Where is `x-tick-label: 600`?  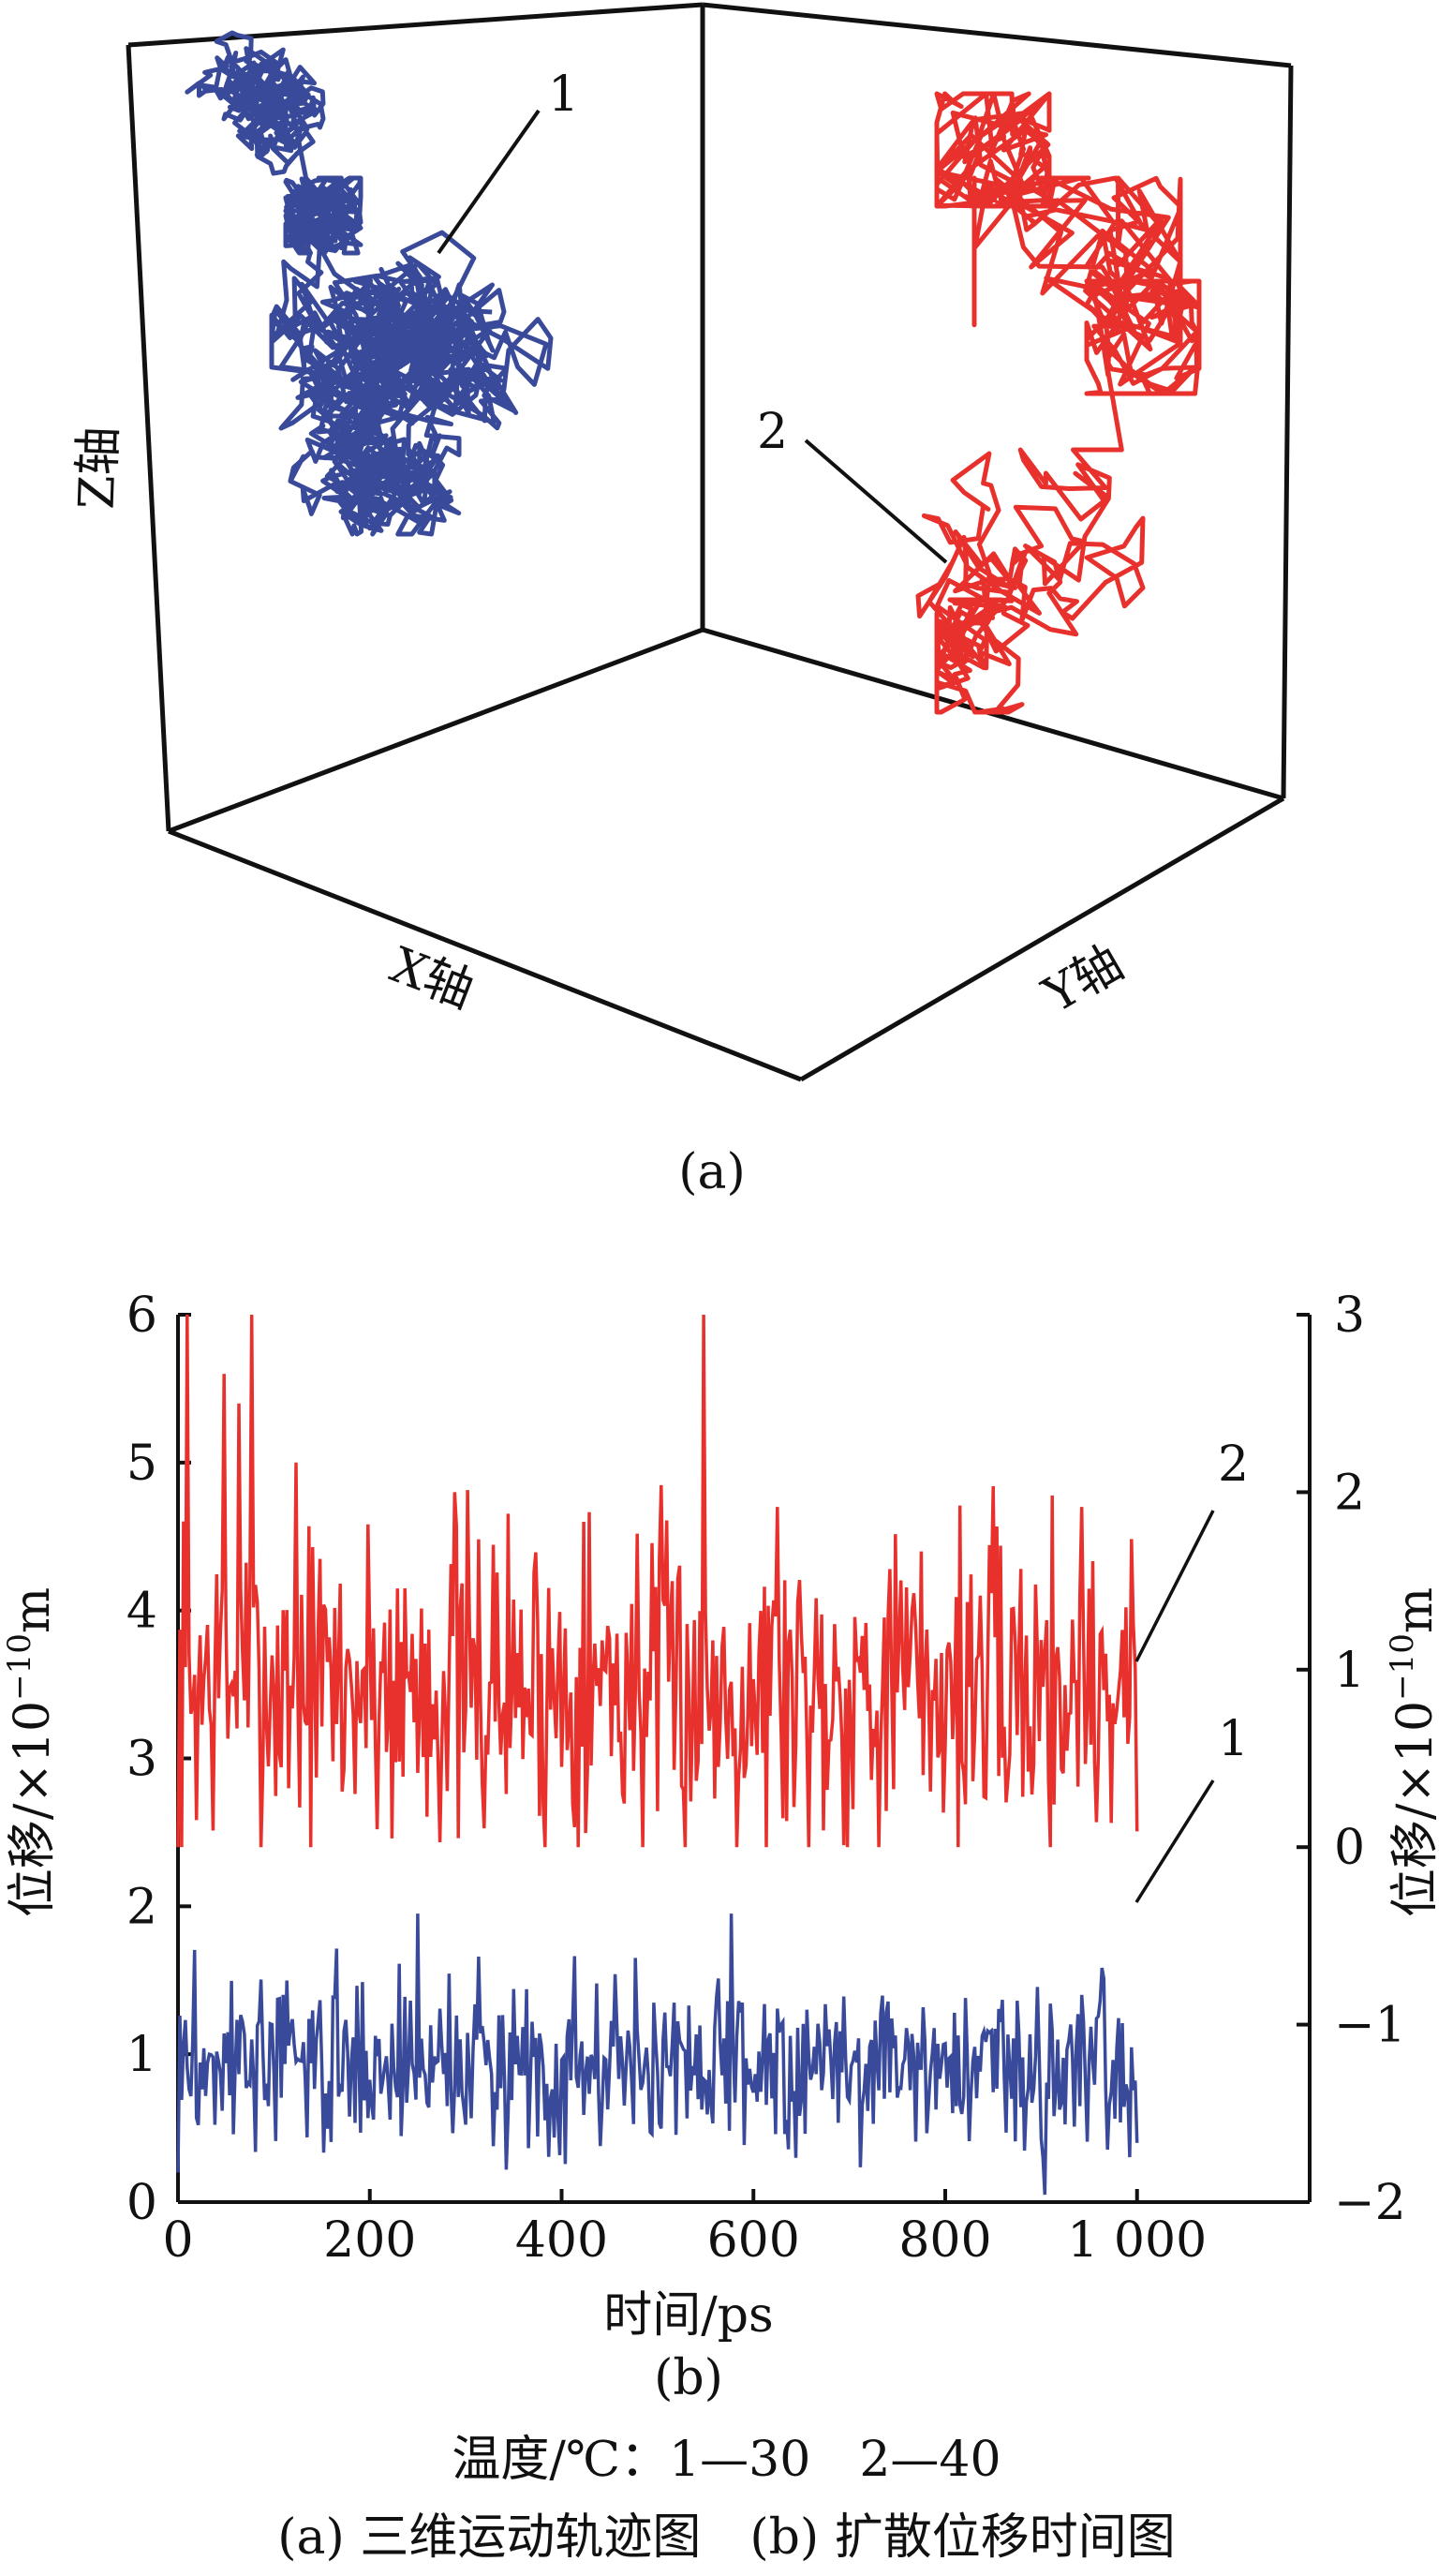
x-tick-label: 600 is located at coordinates (753, 2240).